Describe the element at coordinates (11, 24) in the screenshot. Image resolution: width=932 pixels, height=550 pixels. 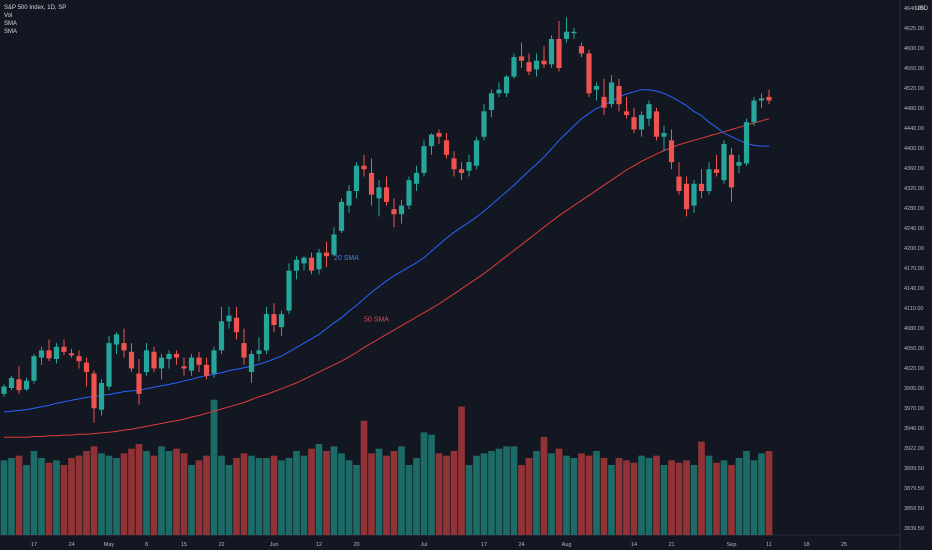
I see `legend-sma-1: SMA` at that location.